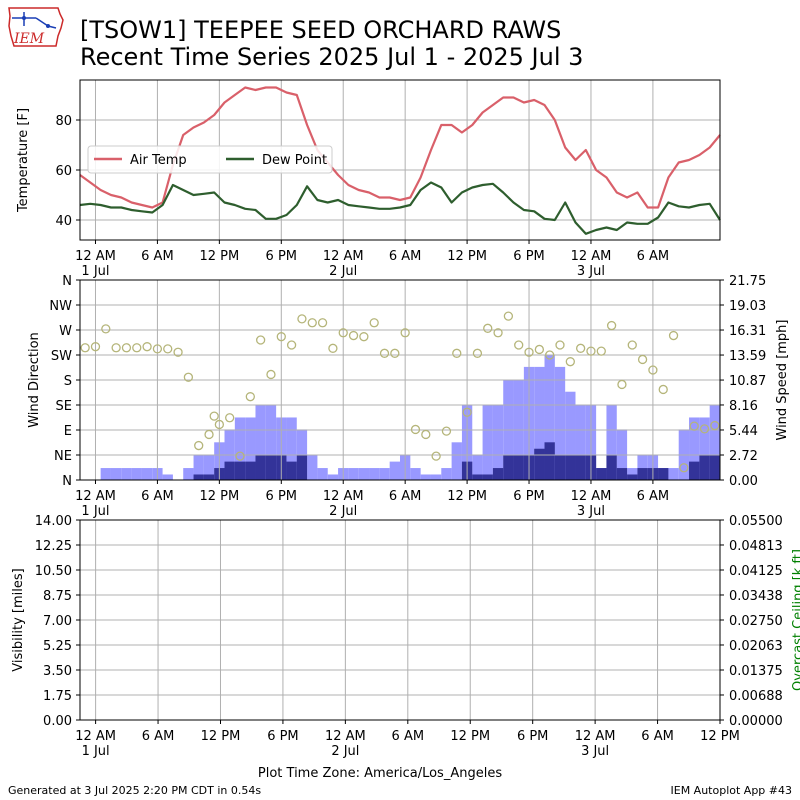 Image resolution: width=800 pixels, height=800 pixels. I want to click on wind-ytick-label: NE, so click(63, 456).